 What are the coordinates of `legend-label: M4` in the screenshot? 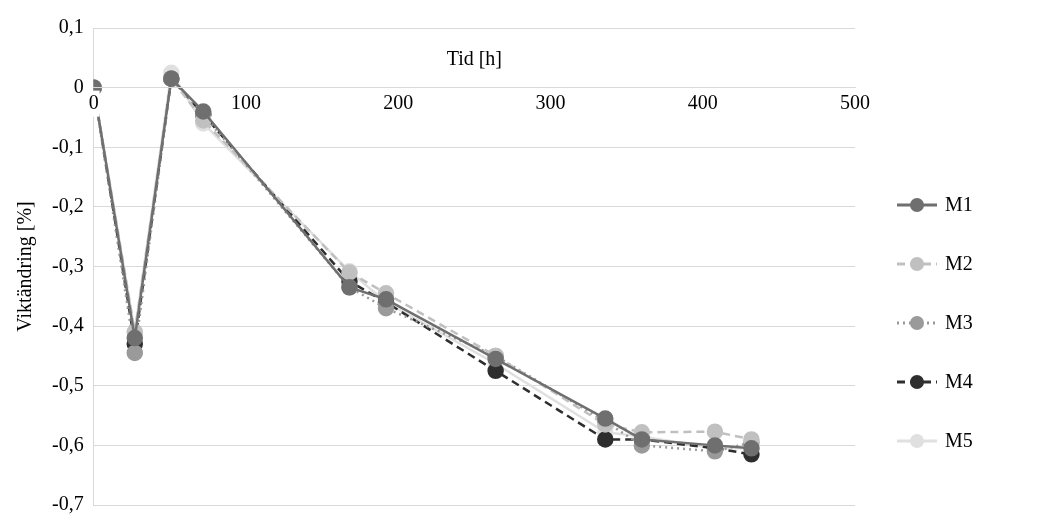 It's located at (959, 381).